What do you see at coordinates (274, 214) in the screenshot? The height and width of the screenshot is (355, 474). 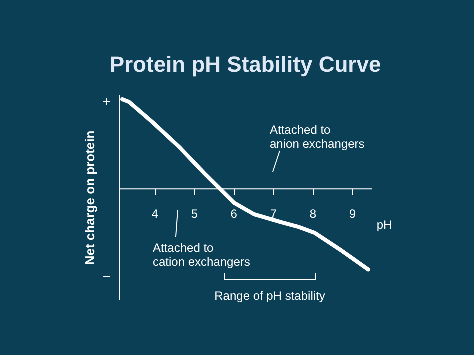 I see `x-tick-label: 7` at bounding box center [274, 214].